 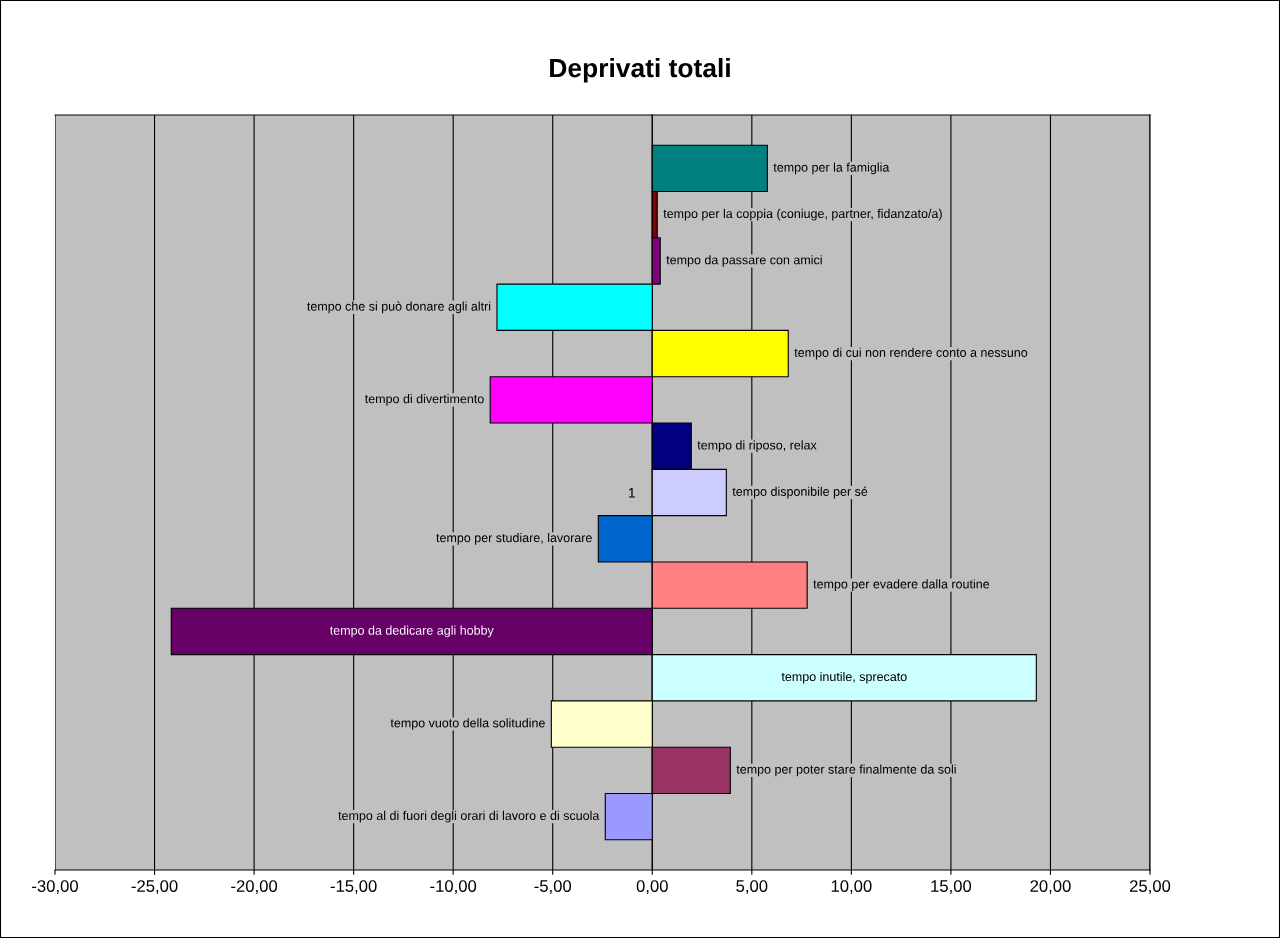 I want to click on series-label: tempo di divertimento, so click(x=424, y=400).